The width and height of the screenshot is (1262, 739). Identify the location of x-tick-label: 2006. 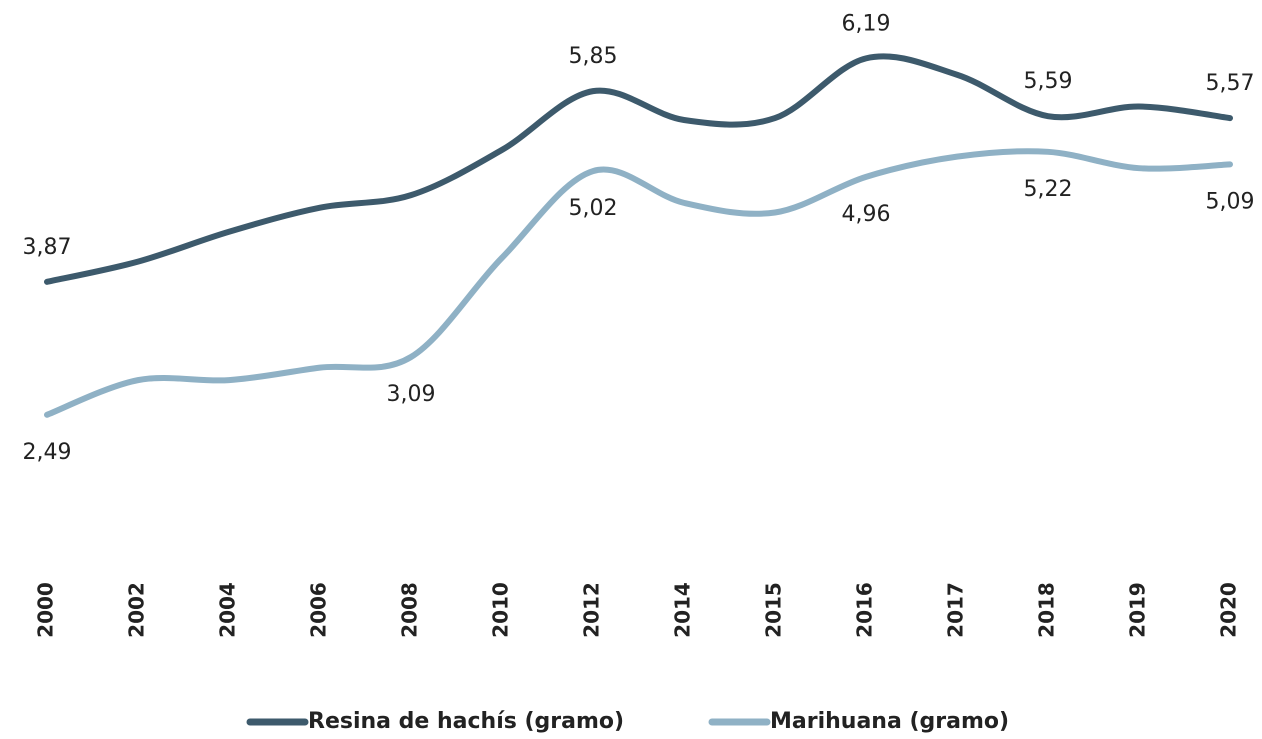
(319, 610).